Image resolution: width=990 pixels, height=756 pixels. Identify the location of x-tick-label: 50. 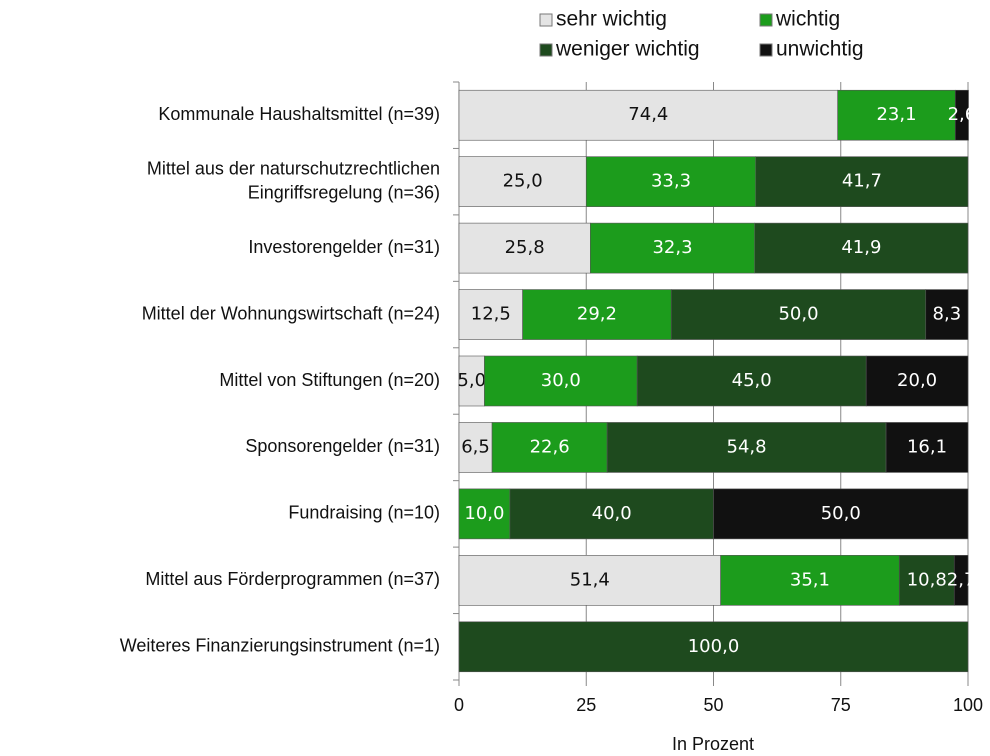
(713, 705).